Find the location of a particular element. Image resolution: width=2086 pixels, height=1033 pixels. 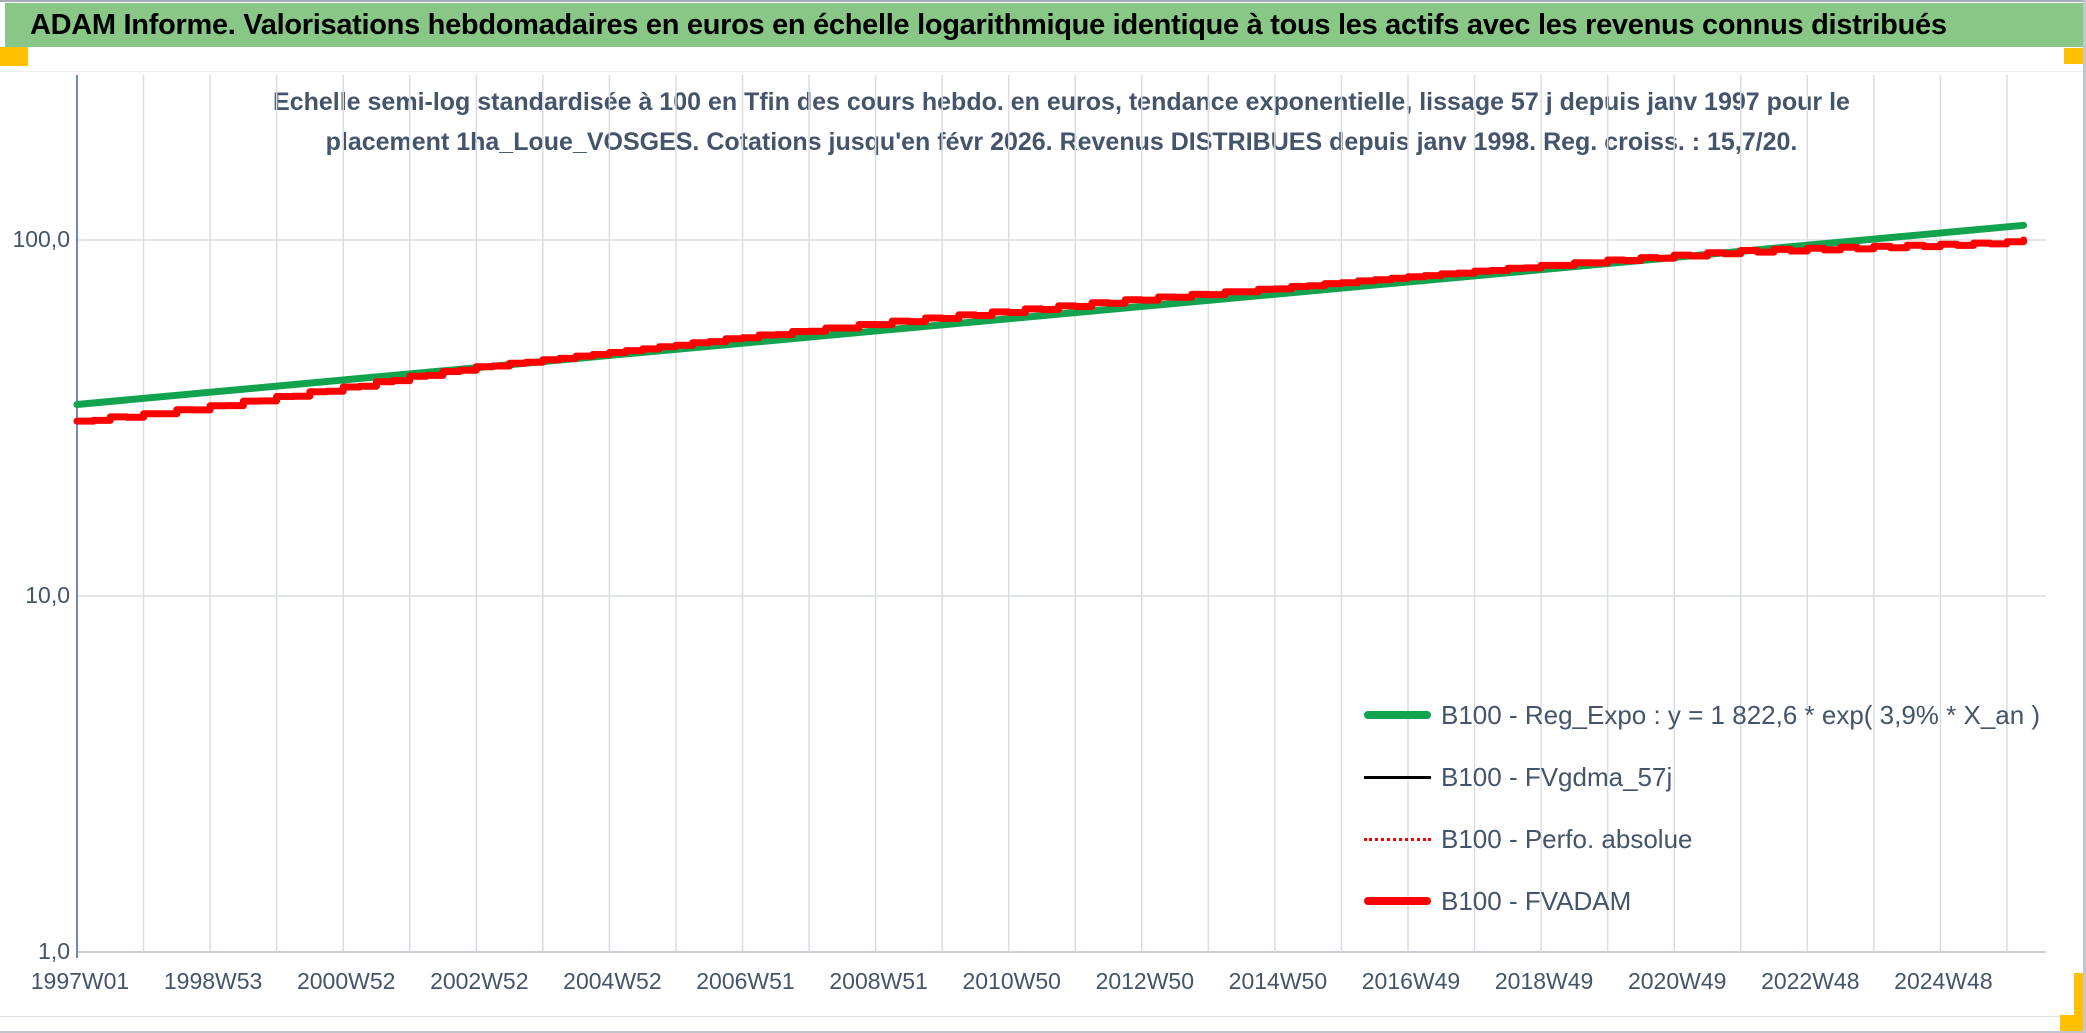

legend-item: B100 - FVADAM is located at coordinates (1702, 901).